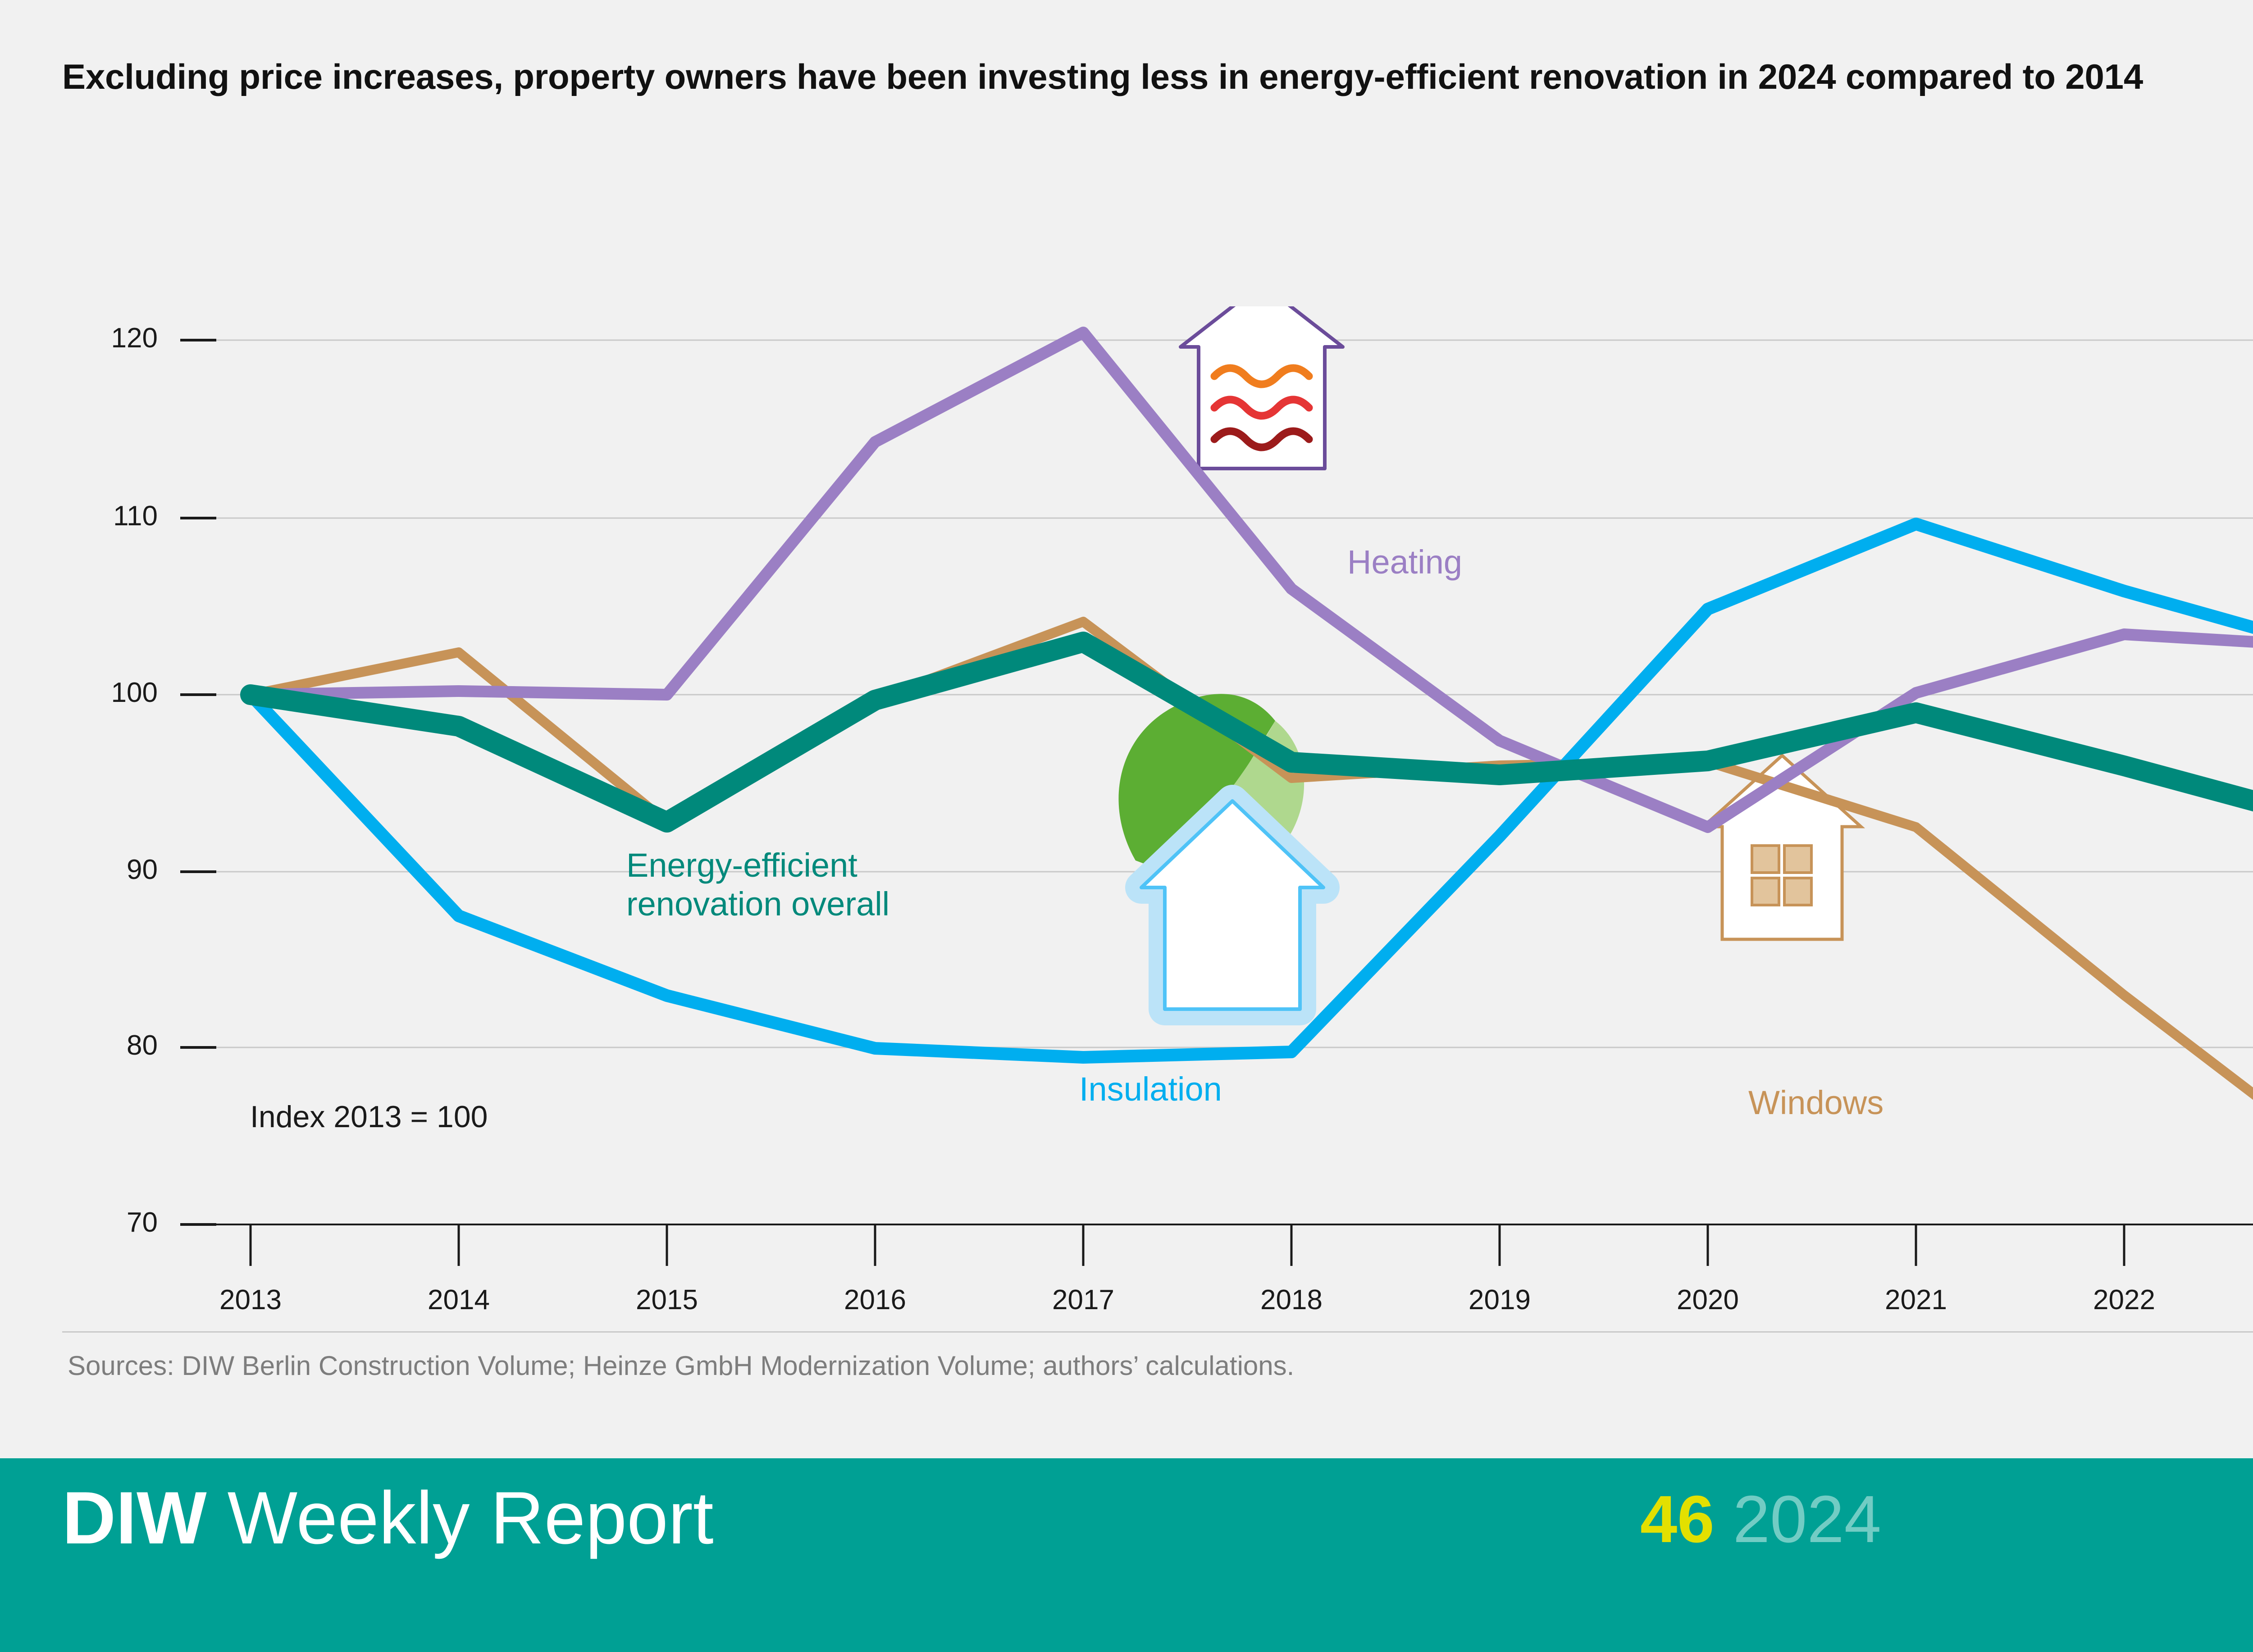 Image resolution: width=2253 pixels, height=1652 pixels. Describe the element at coordinates (1500, 1299) in the screenshot. I see `x-axis-label-2019: 2019` at that location.